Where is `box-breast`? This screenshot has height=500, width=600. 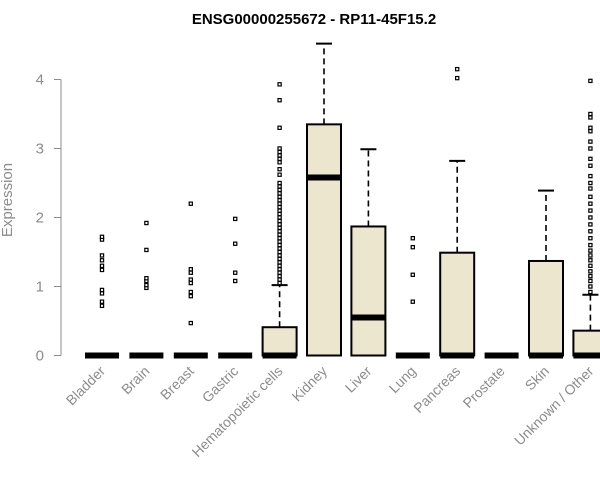
box-breast is located at coordinates (190, 280).